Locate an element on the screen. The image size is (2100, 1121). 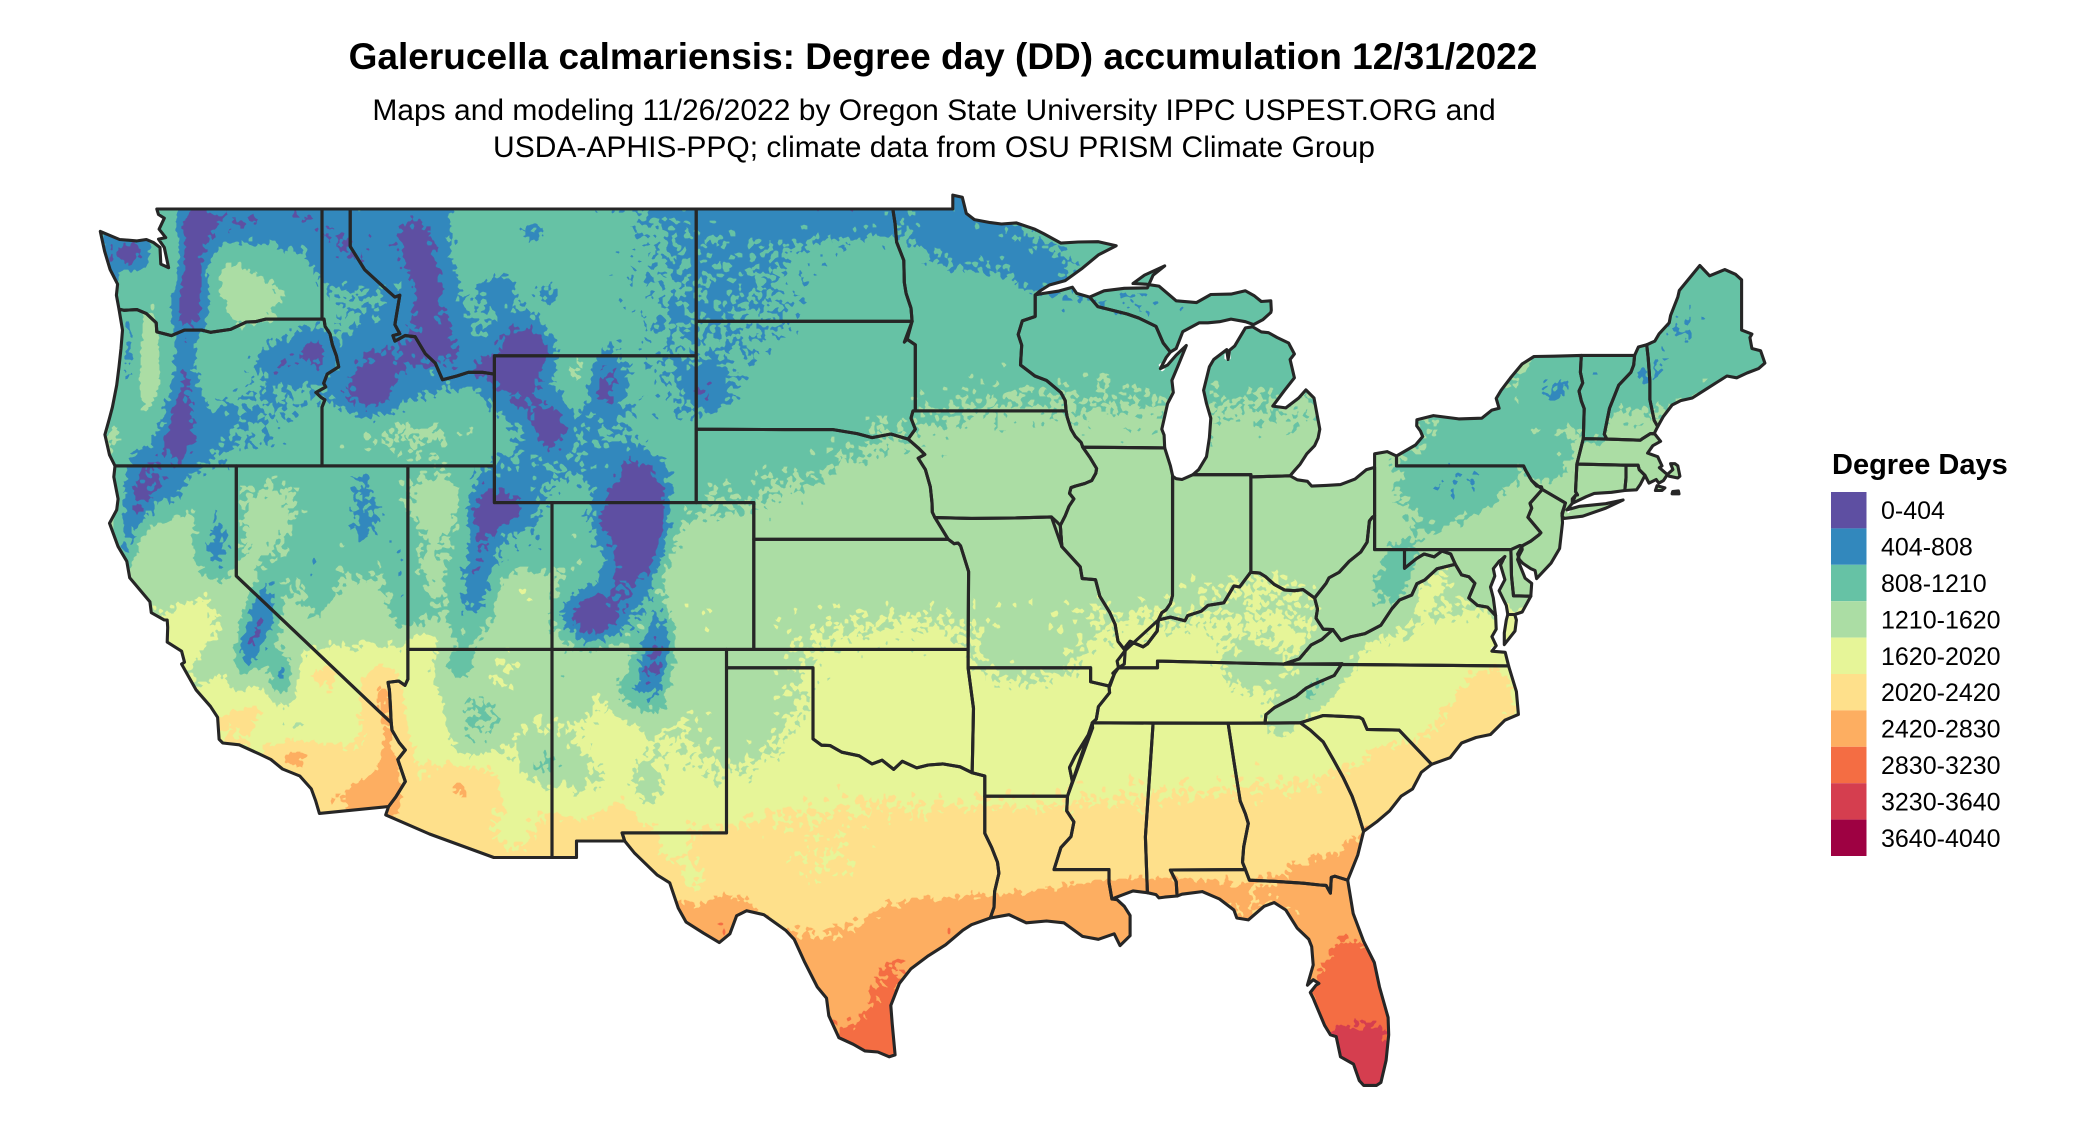
svg-text: 2830-3230 is located at coordinates (1941, 766).